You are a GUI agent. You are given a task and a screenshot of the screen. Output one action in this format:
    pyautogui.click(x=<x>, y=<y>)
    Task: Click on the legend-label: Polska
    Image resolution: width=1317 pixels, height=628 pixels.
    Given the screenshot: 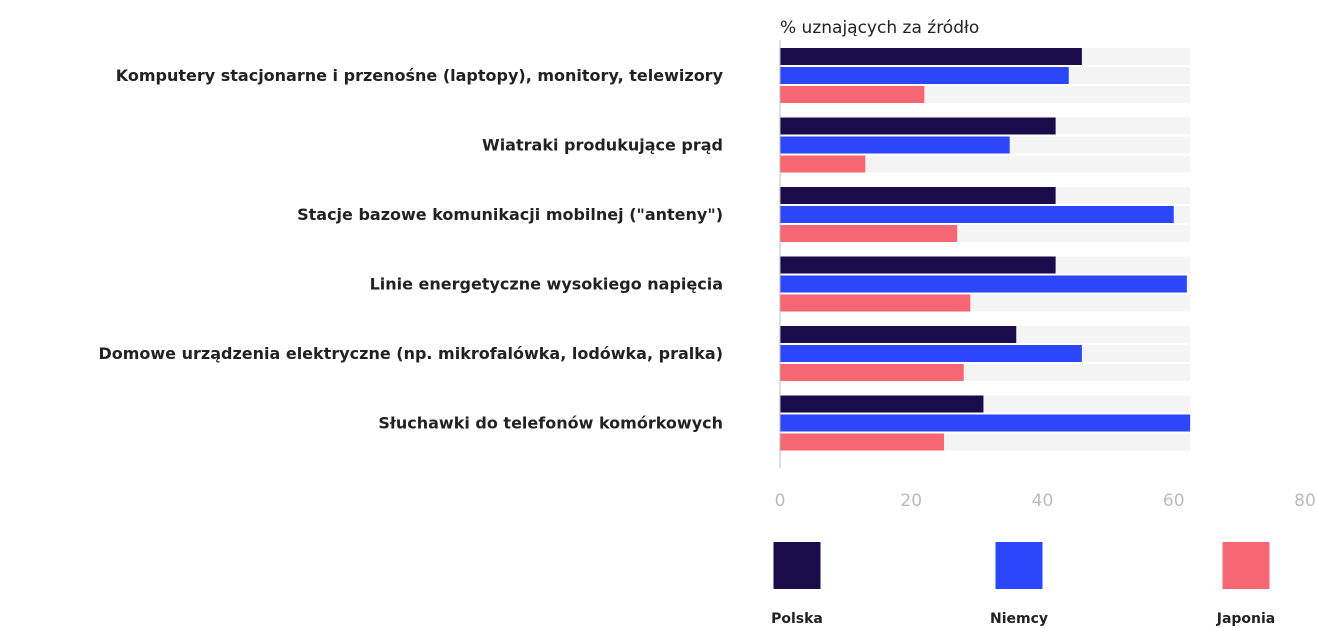 What is the action you would take?
    pyautogui.click(x=797, y=619)
    